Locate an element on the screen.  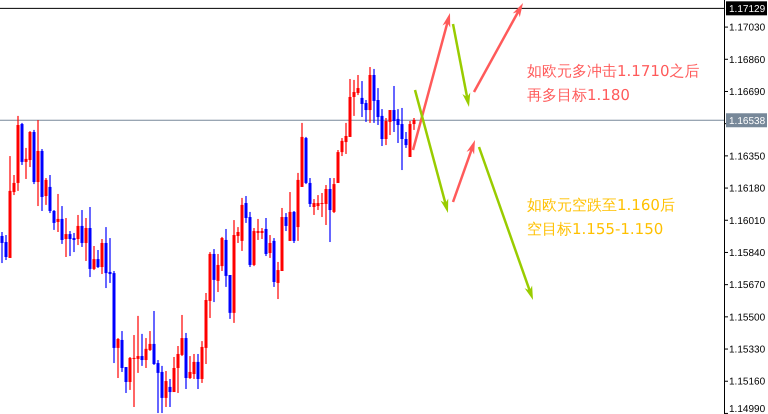
y-tick-label: 1.16010 is located at coordinates (747, 221).